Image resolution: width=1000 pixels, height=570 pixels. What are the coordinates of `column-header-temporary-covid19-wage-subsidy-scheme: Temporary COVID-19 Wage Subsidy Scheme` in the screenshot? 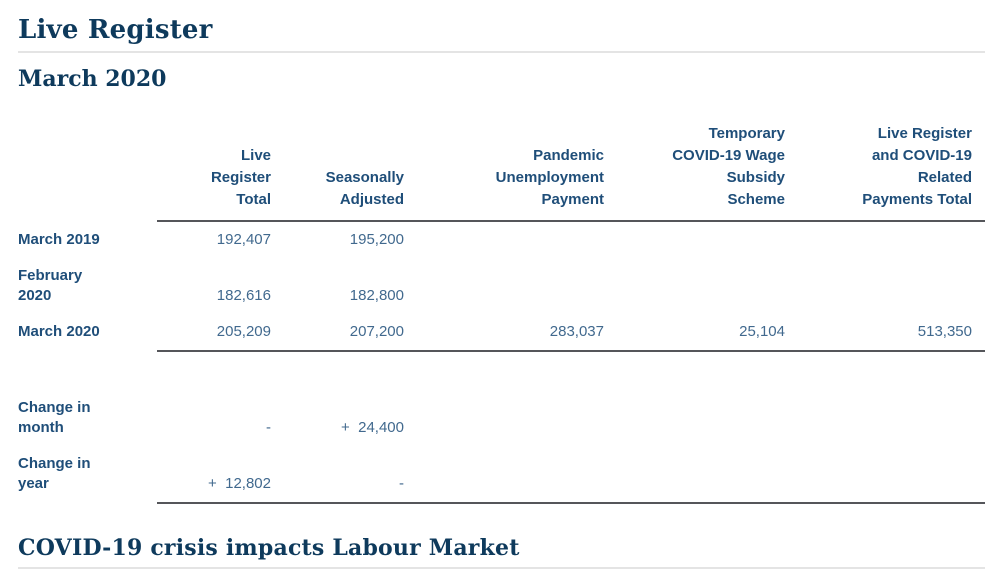 It's located at (728, 166).